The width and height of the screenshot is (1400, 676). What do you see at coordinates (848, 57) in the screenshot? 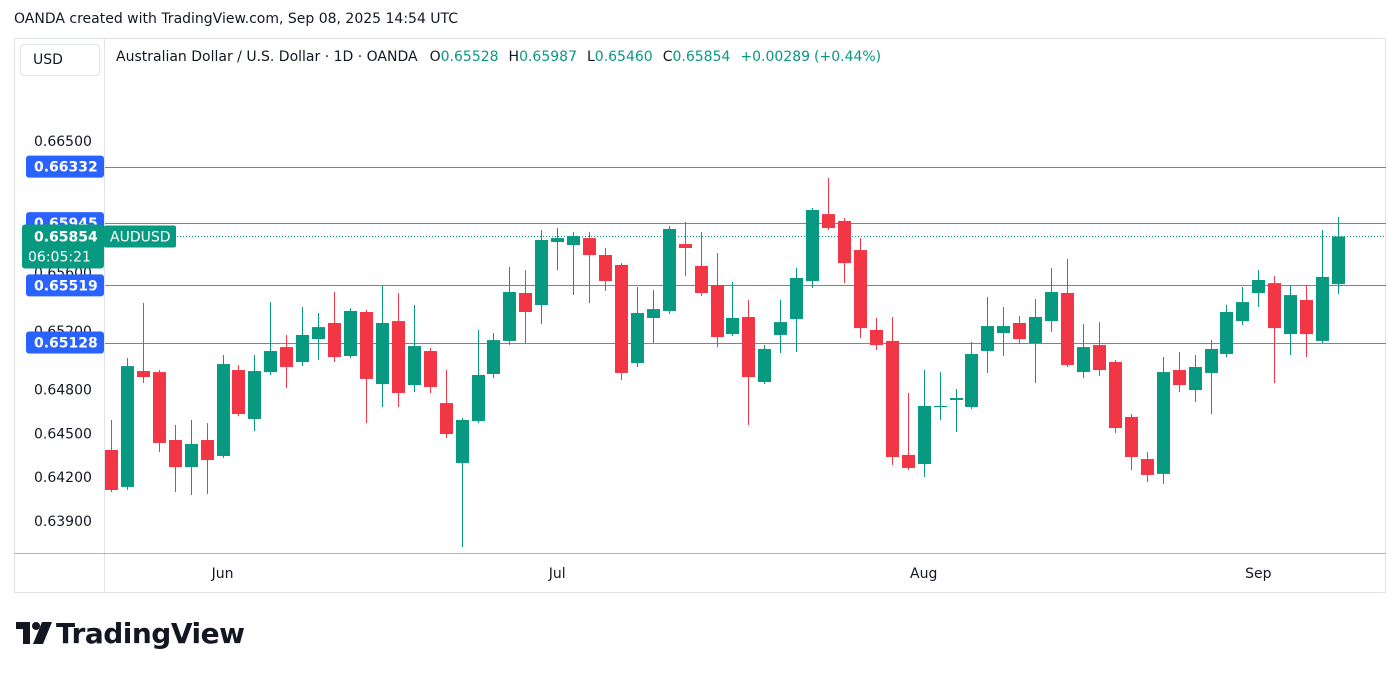
I see `change-percent: (+0.44%)` at bounding box center [848, 57].